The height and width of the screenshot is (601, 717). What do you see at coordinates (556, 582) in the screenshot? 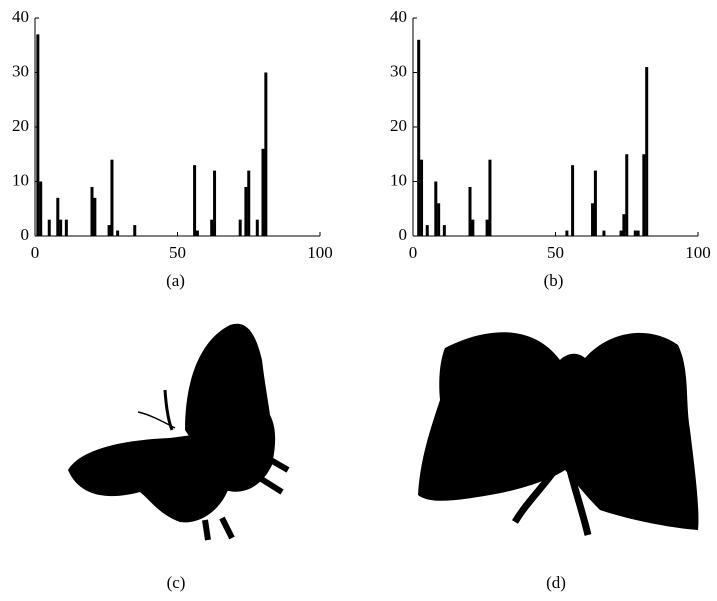
I see `caption: (d)` at bounding box center [556, 582].